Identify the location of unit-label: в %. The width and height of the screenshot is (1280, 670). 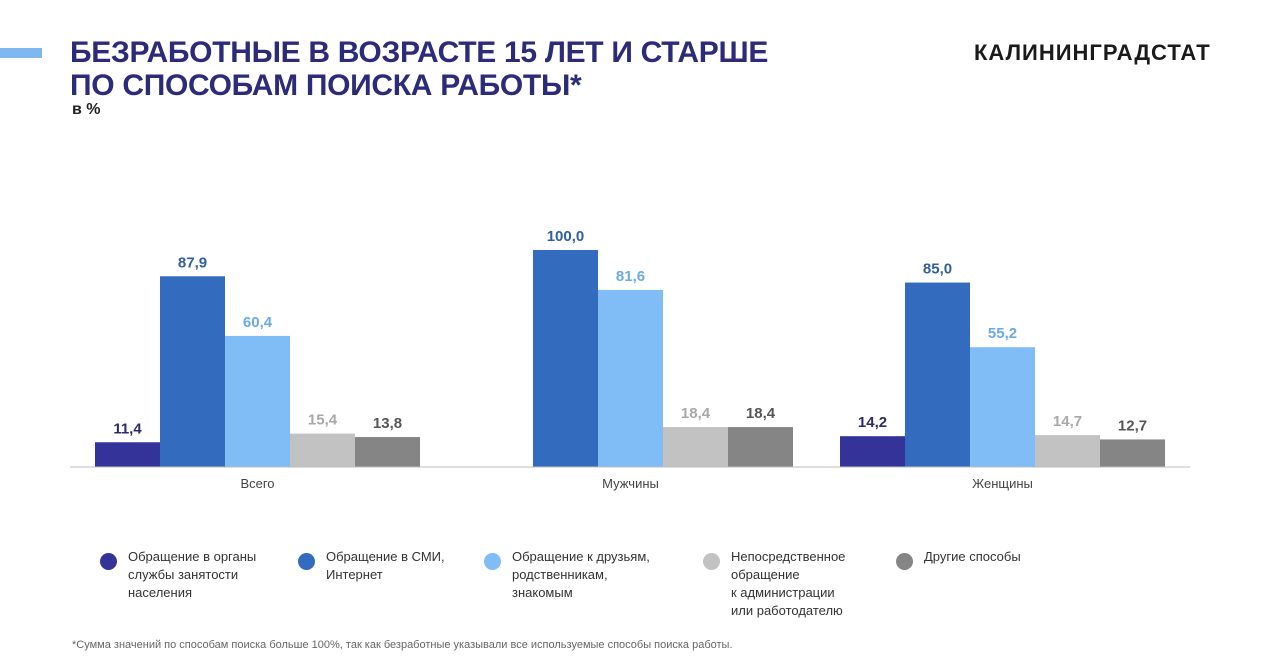
(86, 109).